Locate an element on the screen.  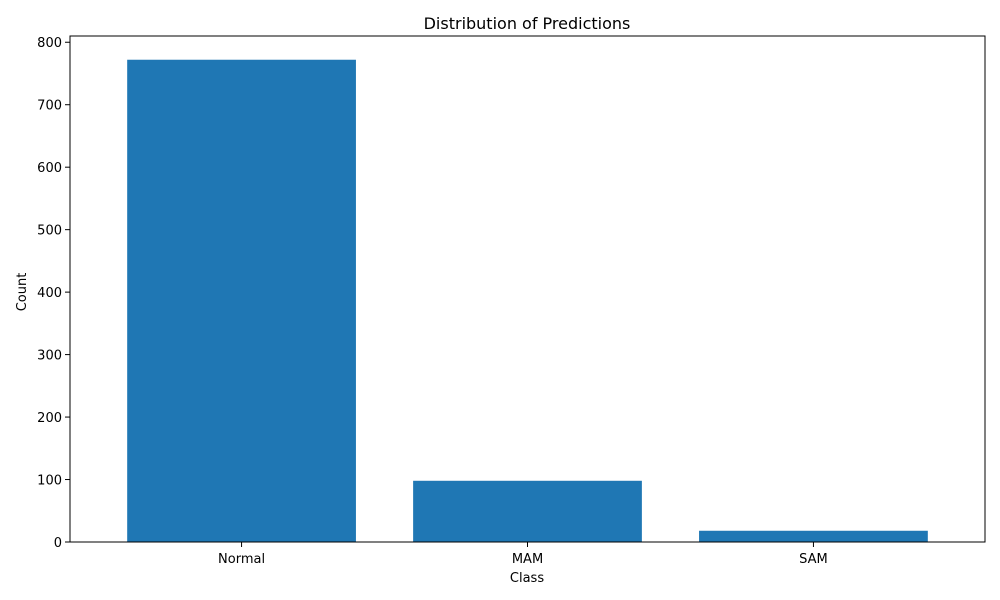
chart-title: Distribution of Predictions is located at coordinates (527, 23).